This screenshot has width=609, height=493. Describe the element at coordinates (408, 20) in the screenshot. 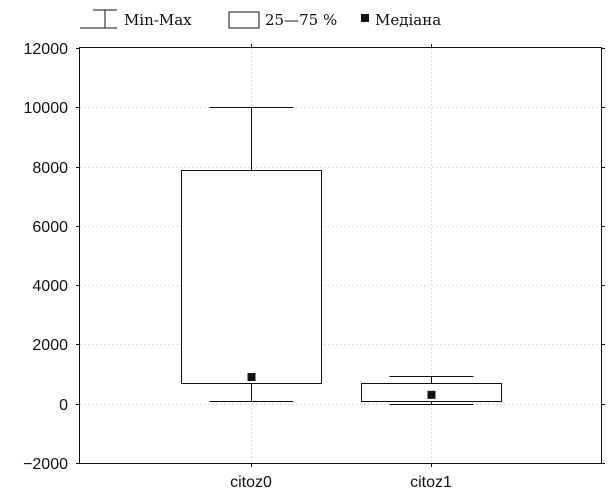

I see `legend-median-label: Медіана` at that location.